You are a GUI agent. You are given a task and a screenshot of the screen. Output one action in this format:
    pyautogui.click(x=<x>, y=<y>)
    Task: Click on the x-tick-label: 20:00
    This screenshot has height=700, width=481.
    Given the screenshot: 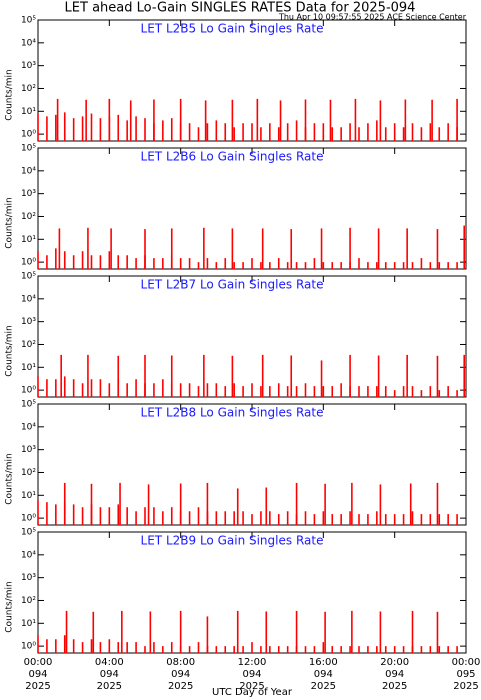 What is the action you would take?
    pyautogui.click(x=394, y=662)
    